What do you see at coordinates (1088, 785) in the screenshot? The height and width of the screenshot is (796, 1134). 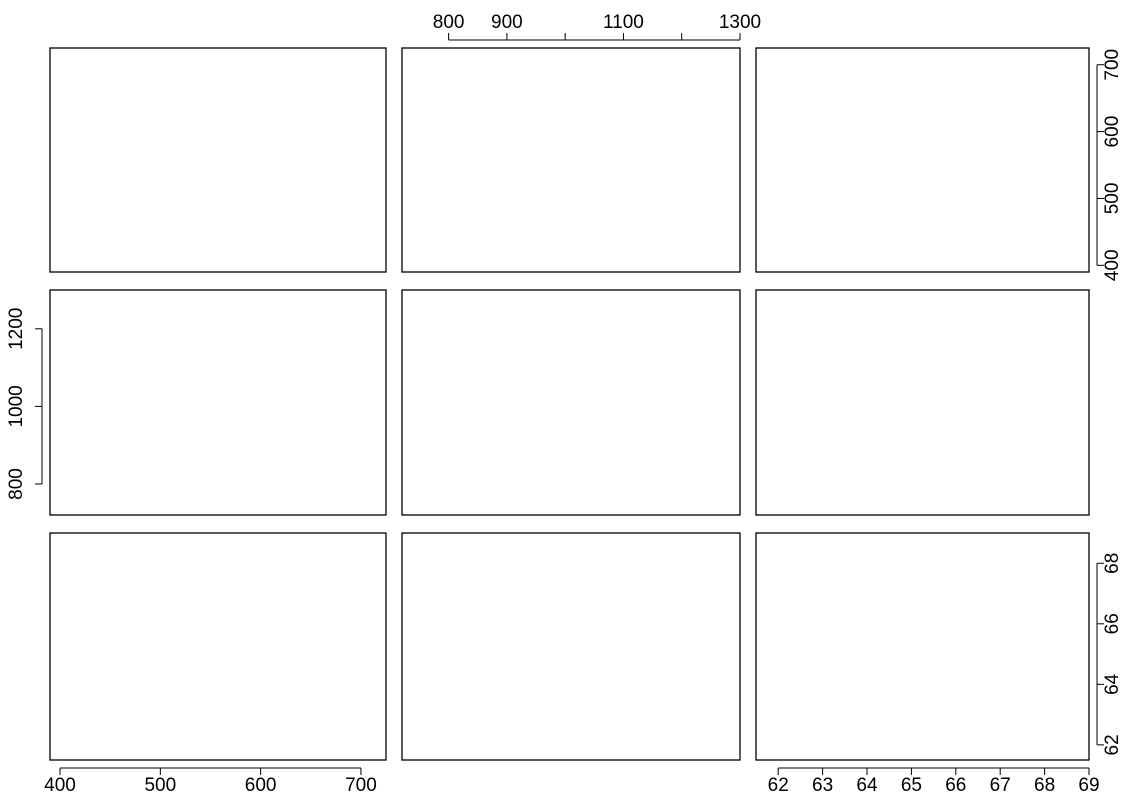 I see `bottom-axis-glat-tick-label: 69` at bounding box center [1088, 785].